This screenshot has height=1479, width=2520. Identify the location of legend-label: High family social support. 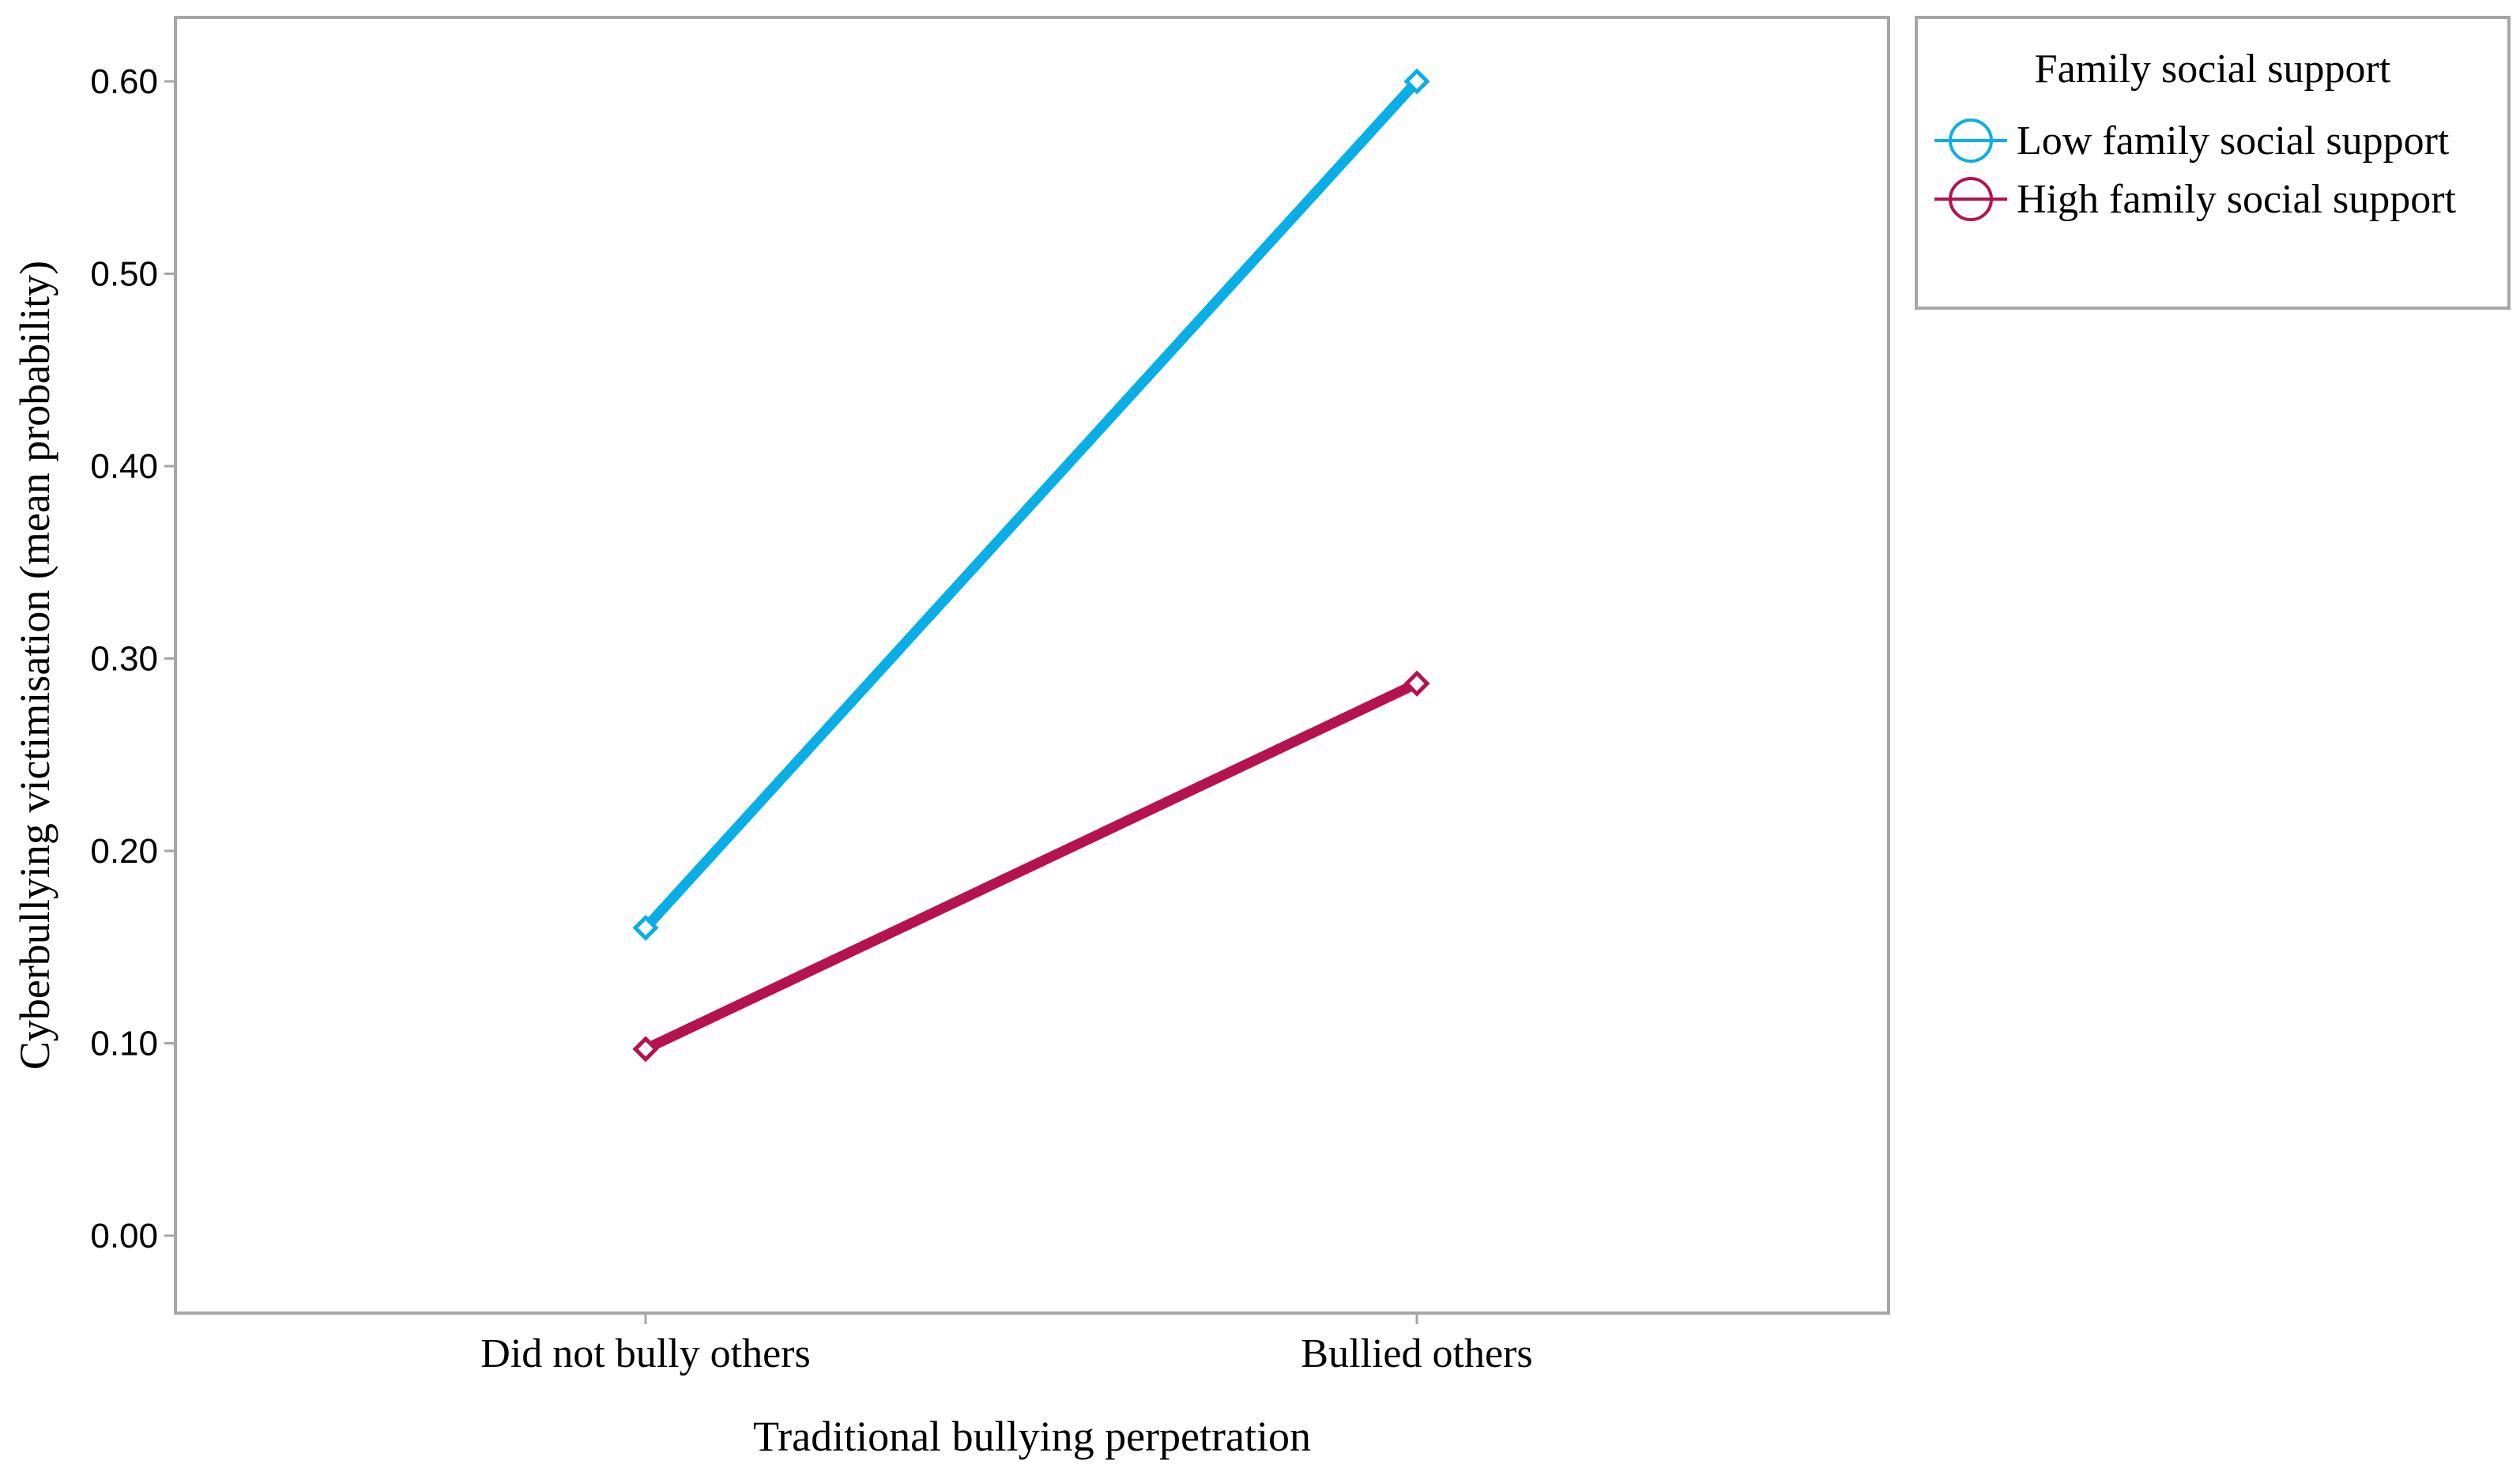
(2237, 199).